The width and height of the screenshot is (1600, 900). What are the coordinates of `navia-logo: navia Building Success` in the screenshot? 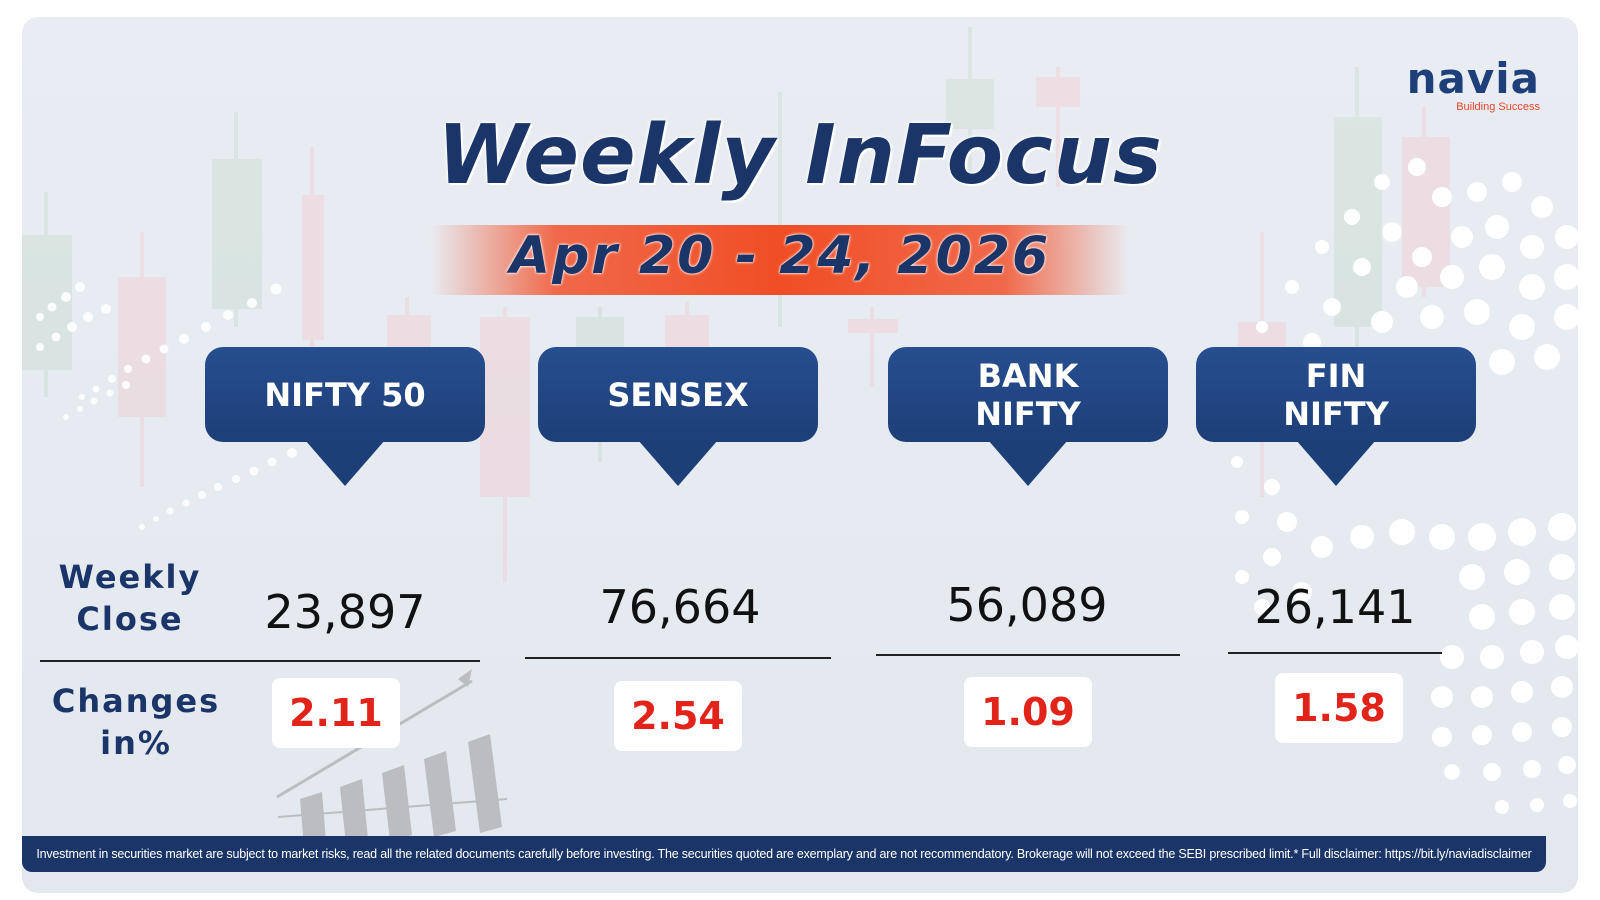 It's located at (1460, 95).